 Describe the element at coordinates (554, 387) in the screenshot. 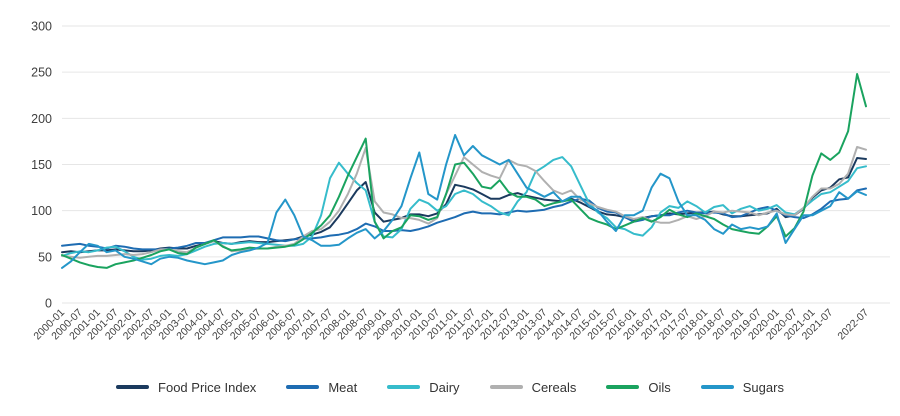

I see `legend-label: Cereals` at that location.